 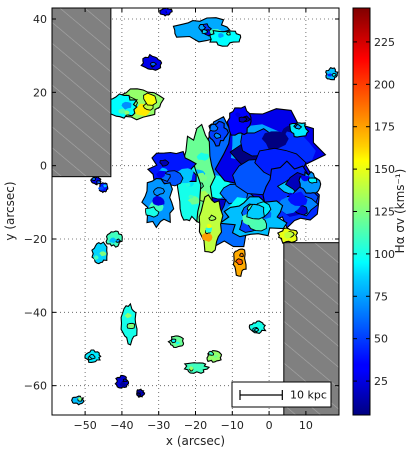 I want to click on y-tick-label: −60, so click(x=35, y=386).